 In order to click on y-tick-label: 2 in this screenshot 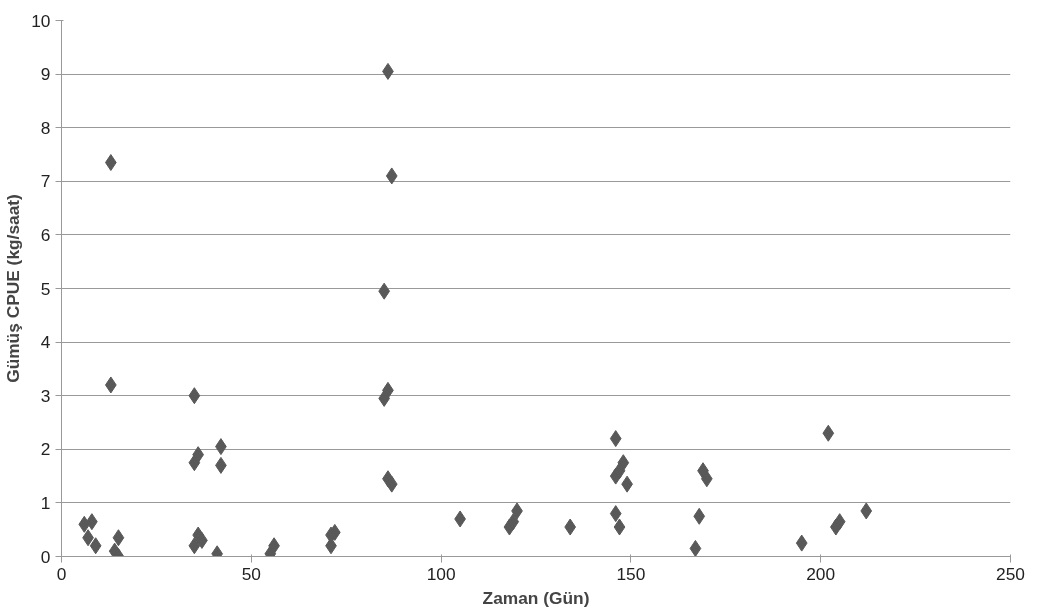, I will do `click(45, 449)`.